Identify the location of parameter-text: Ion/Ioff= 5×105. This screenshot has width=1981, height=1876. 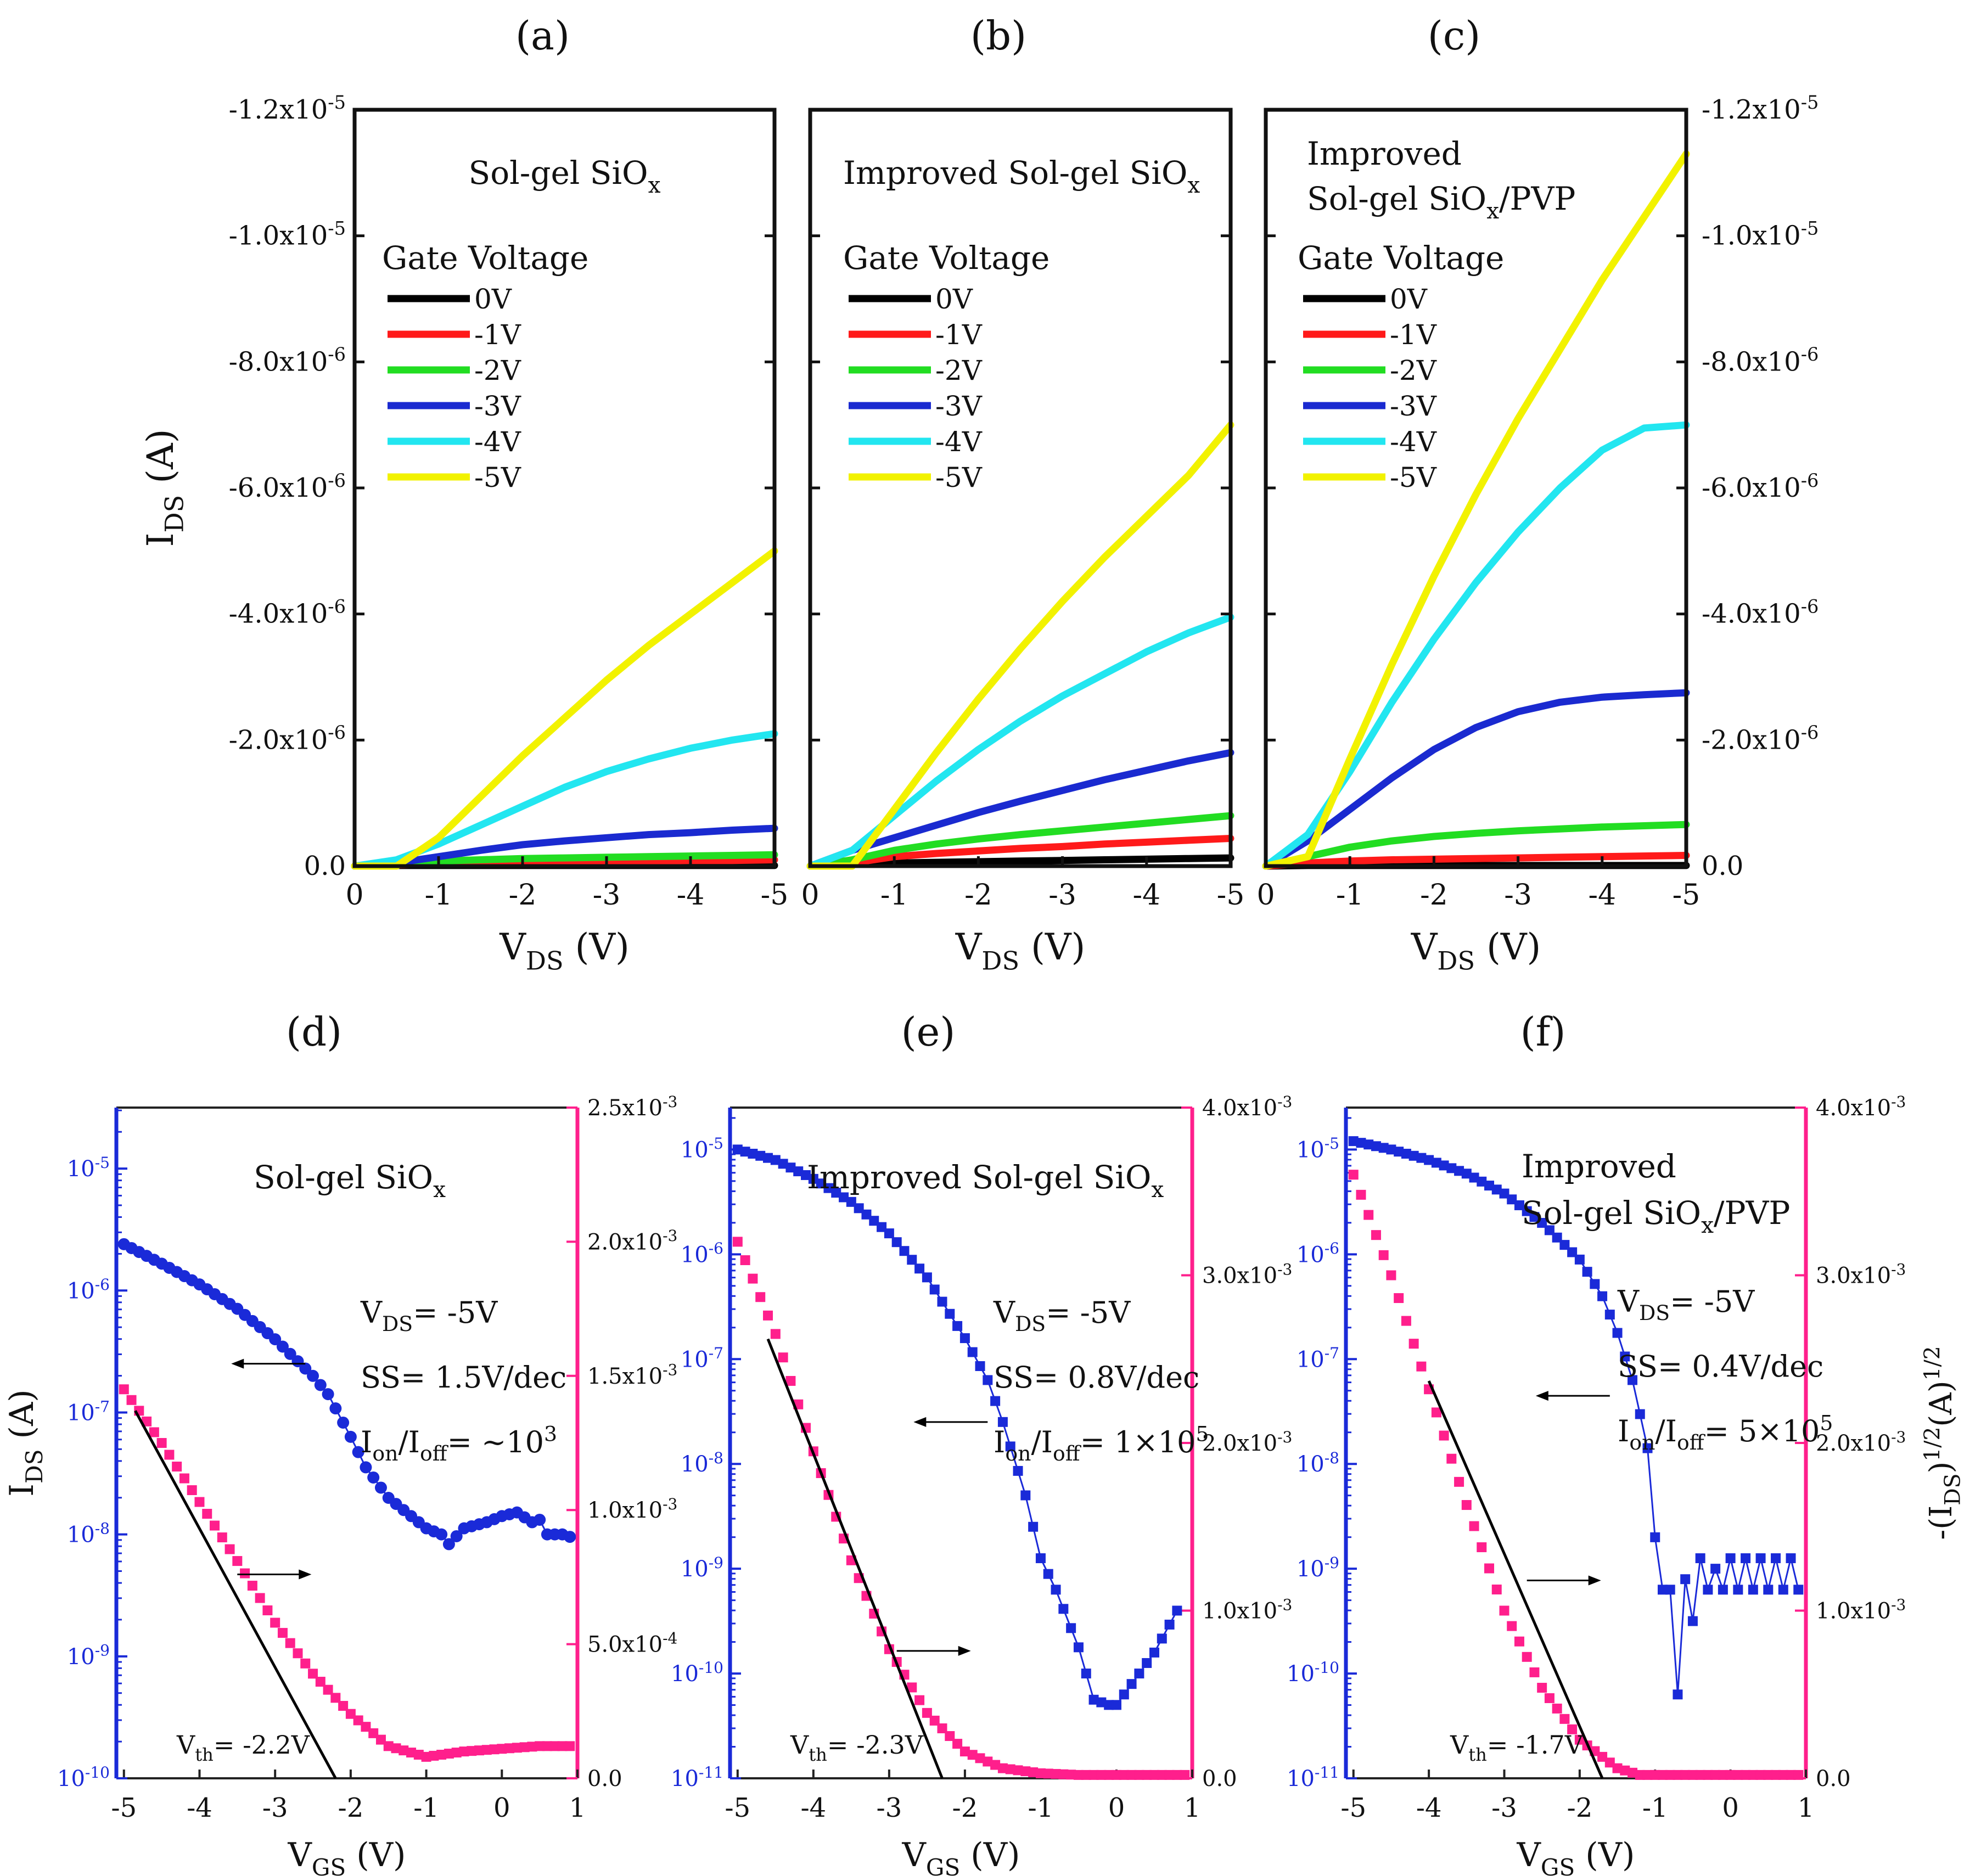
(1725, 1432).